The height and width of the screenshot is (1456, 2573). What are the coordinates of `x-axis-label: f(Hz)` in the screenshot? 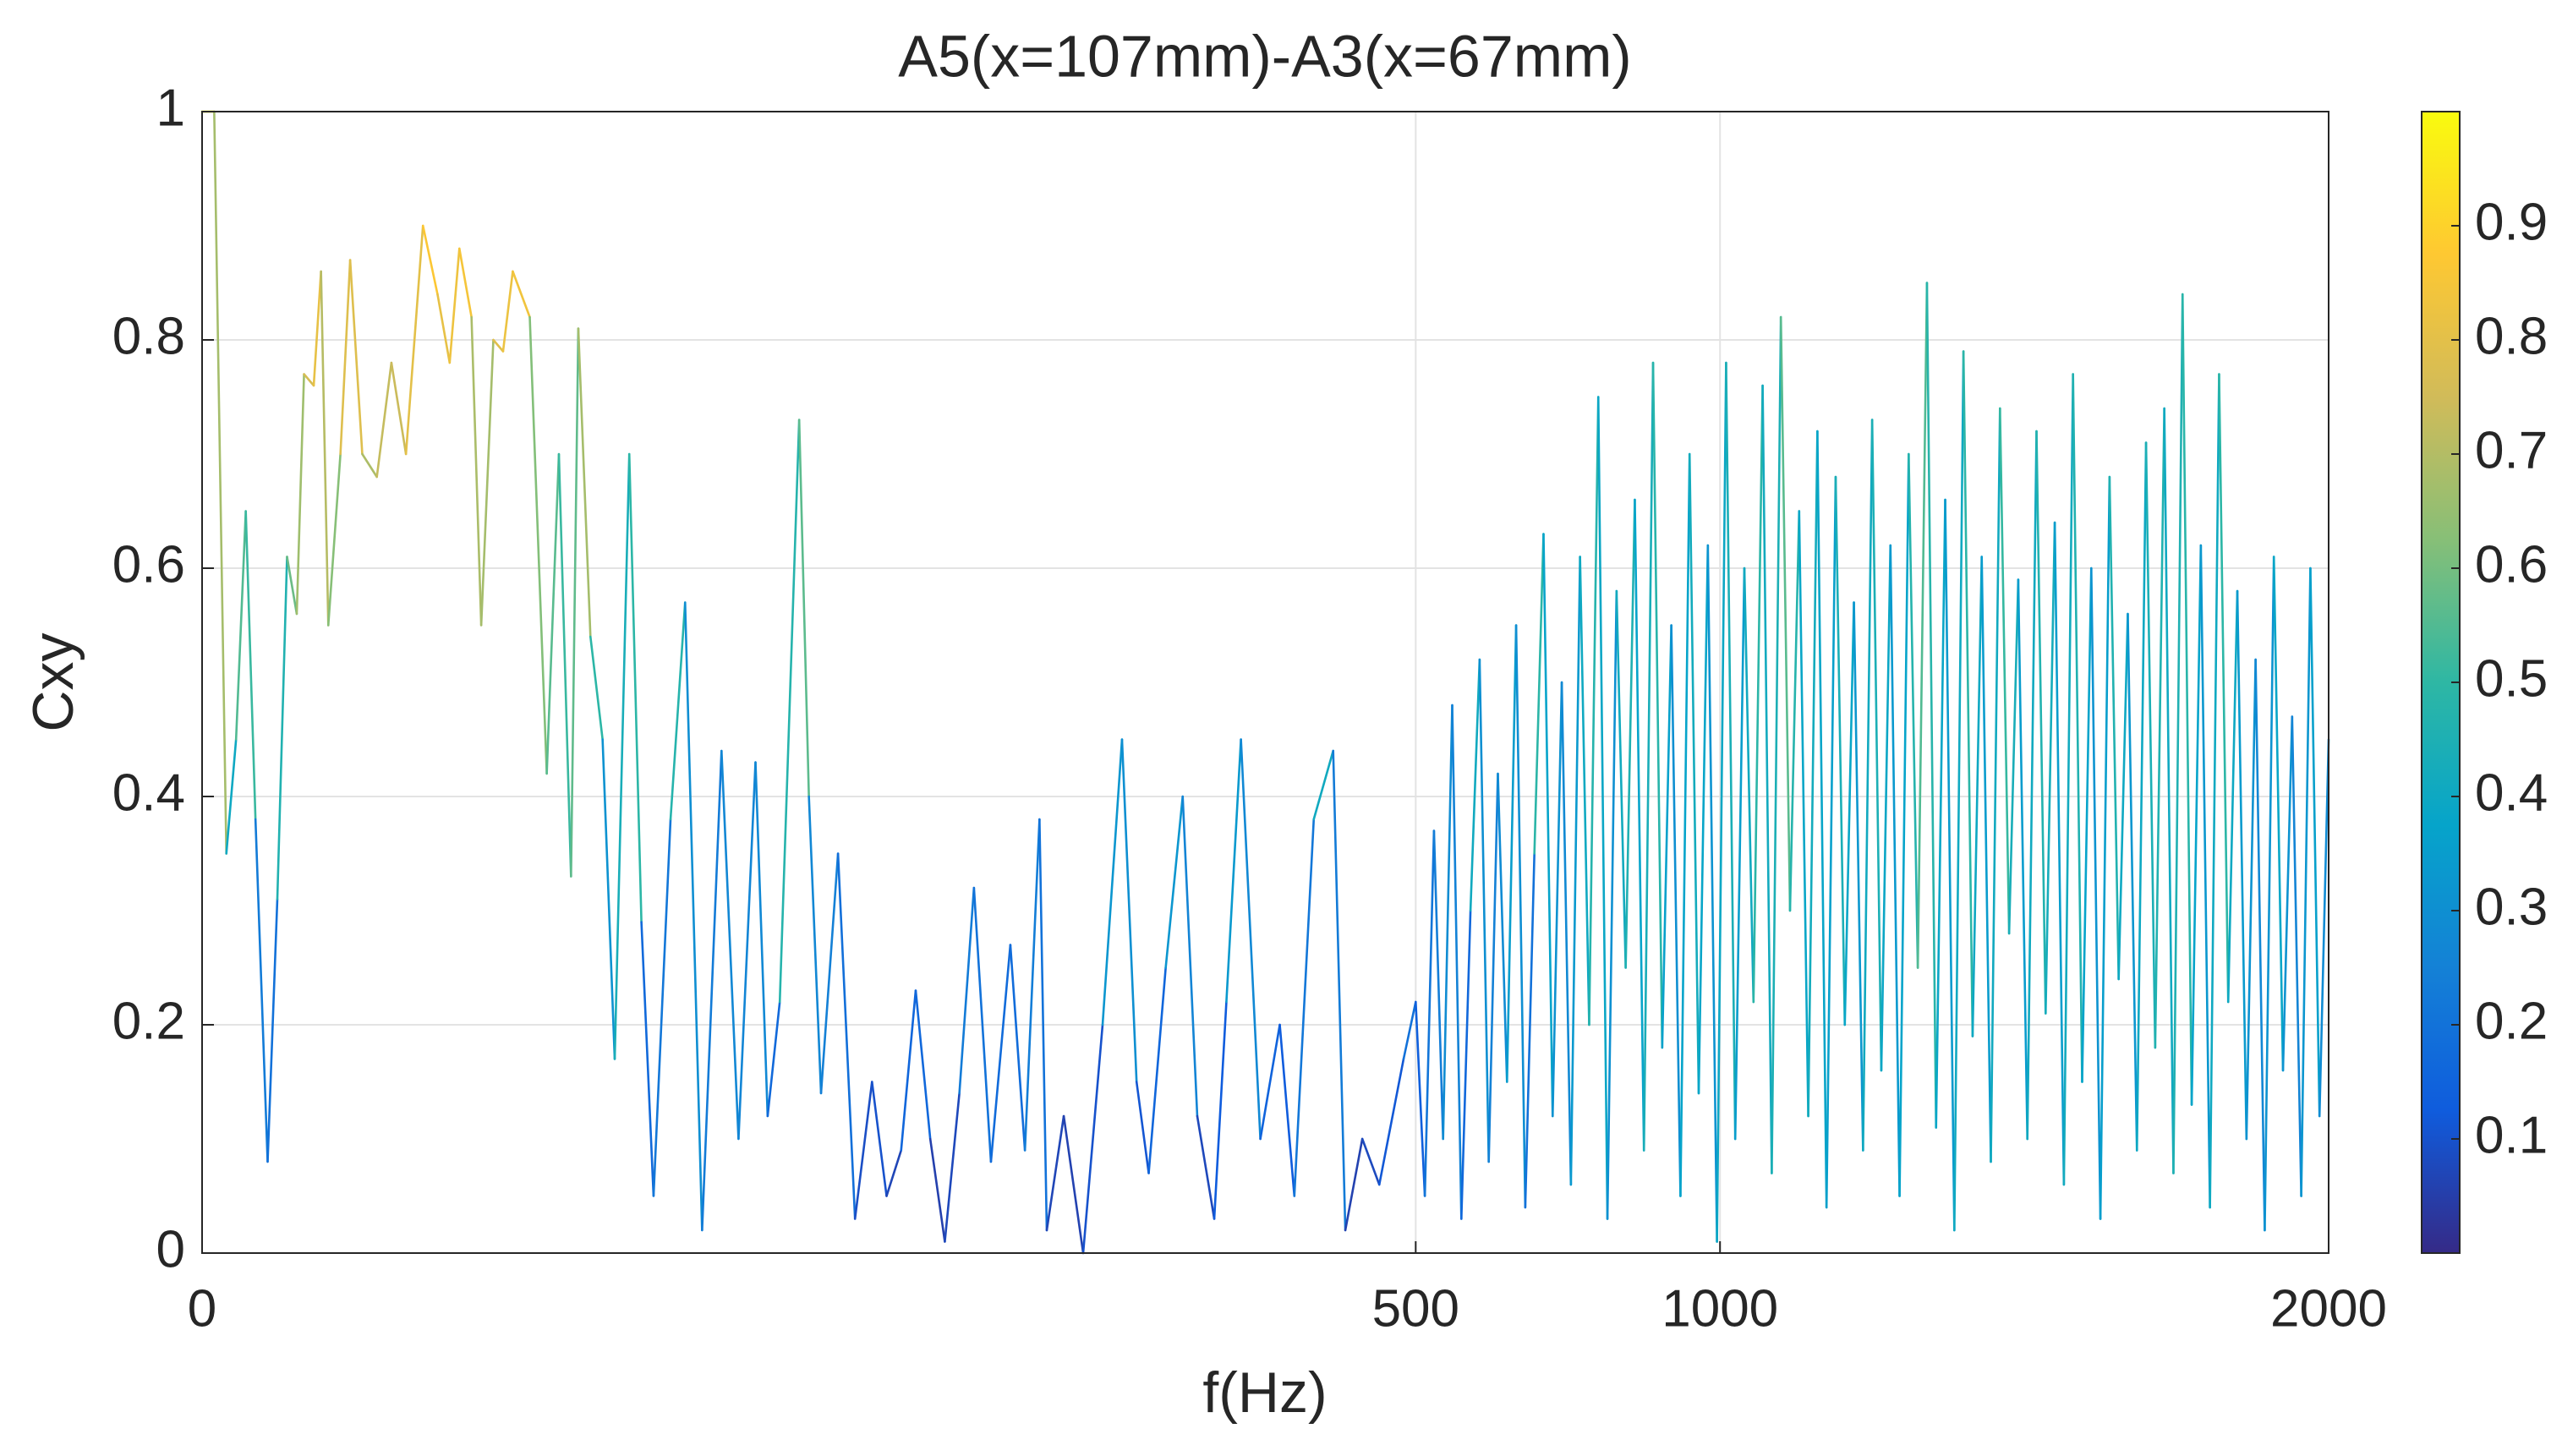 It's located at (1264, 1393).